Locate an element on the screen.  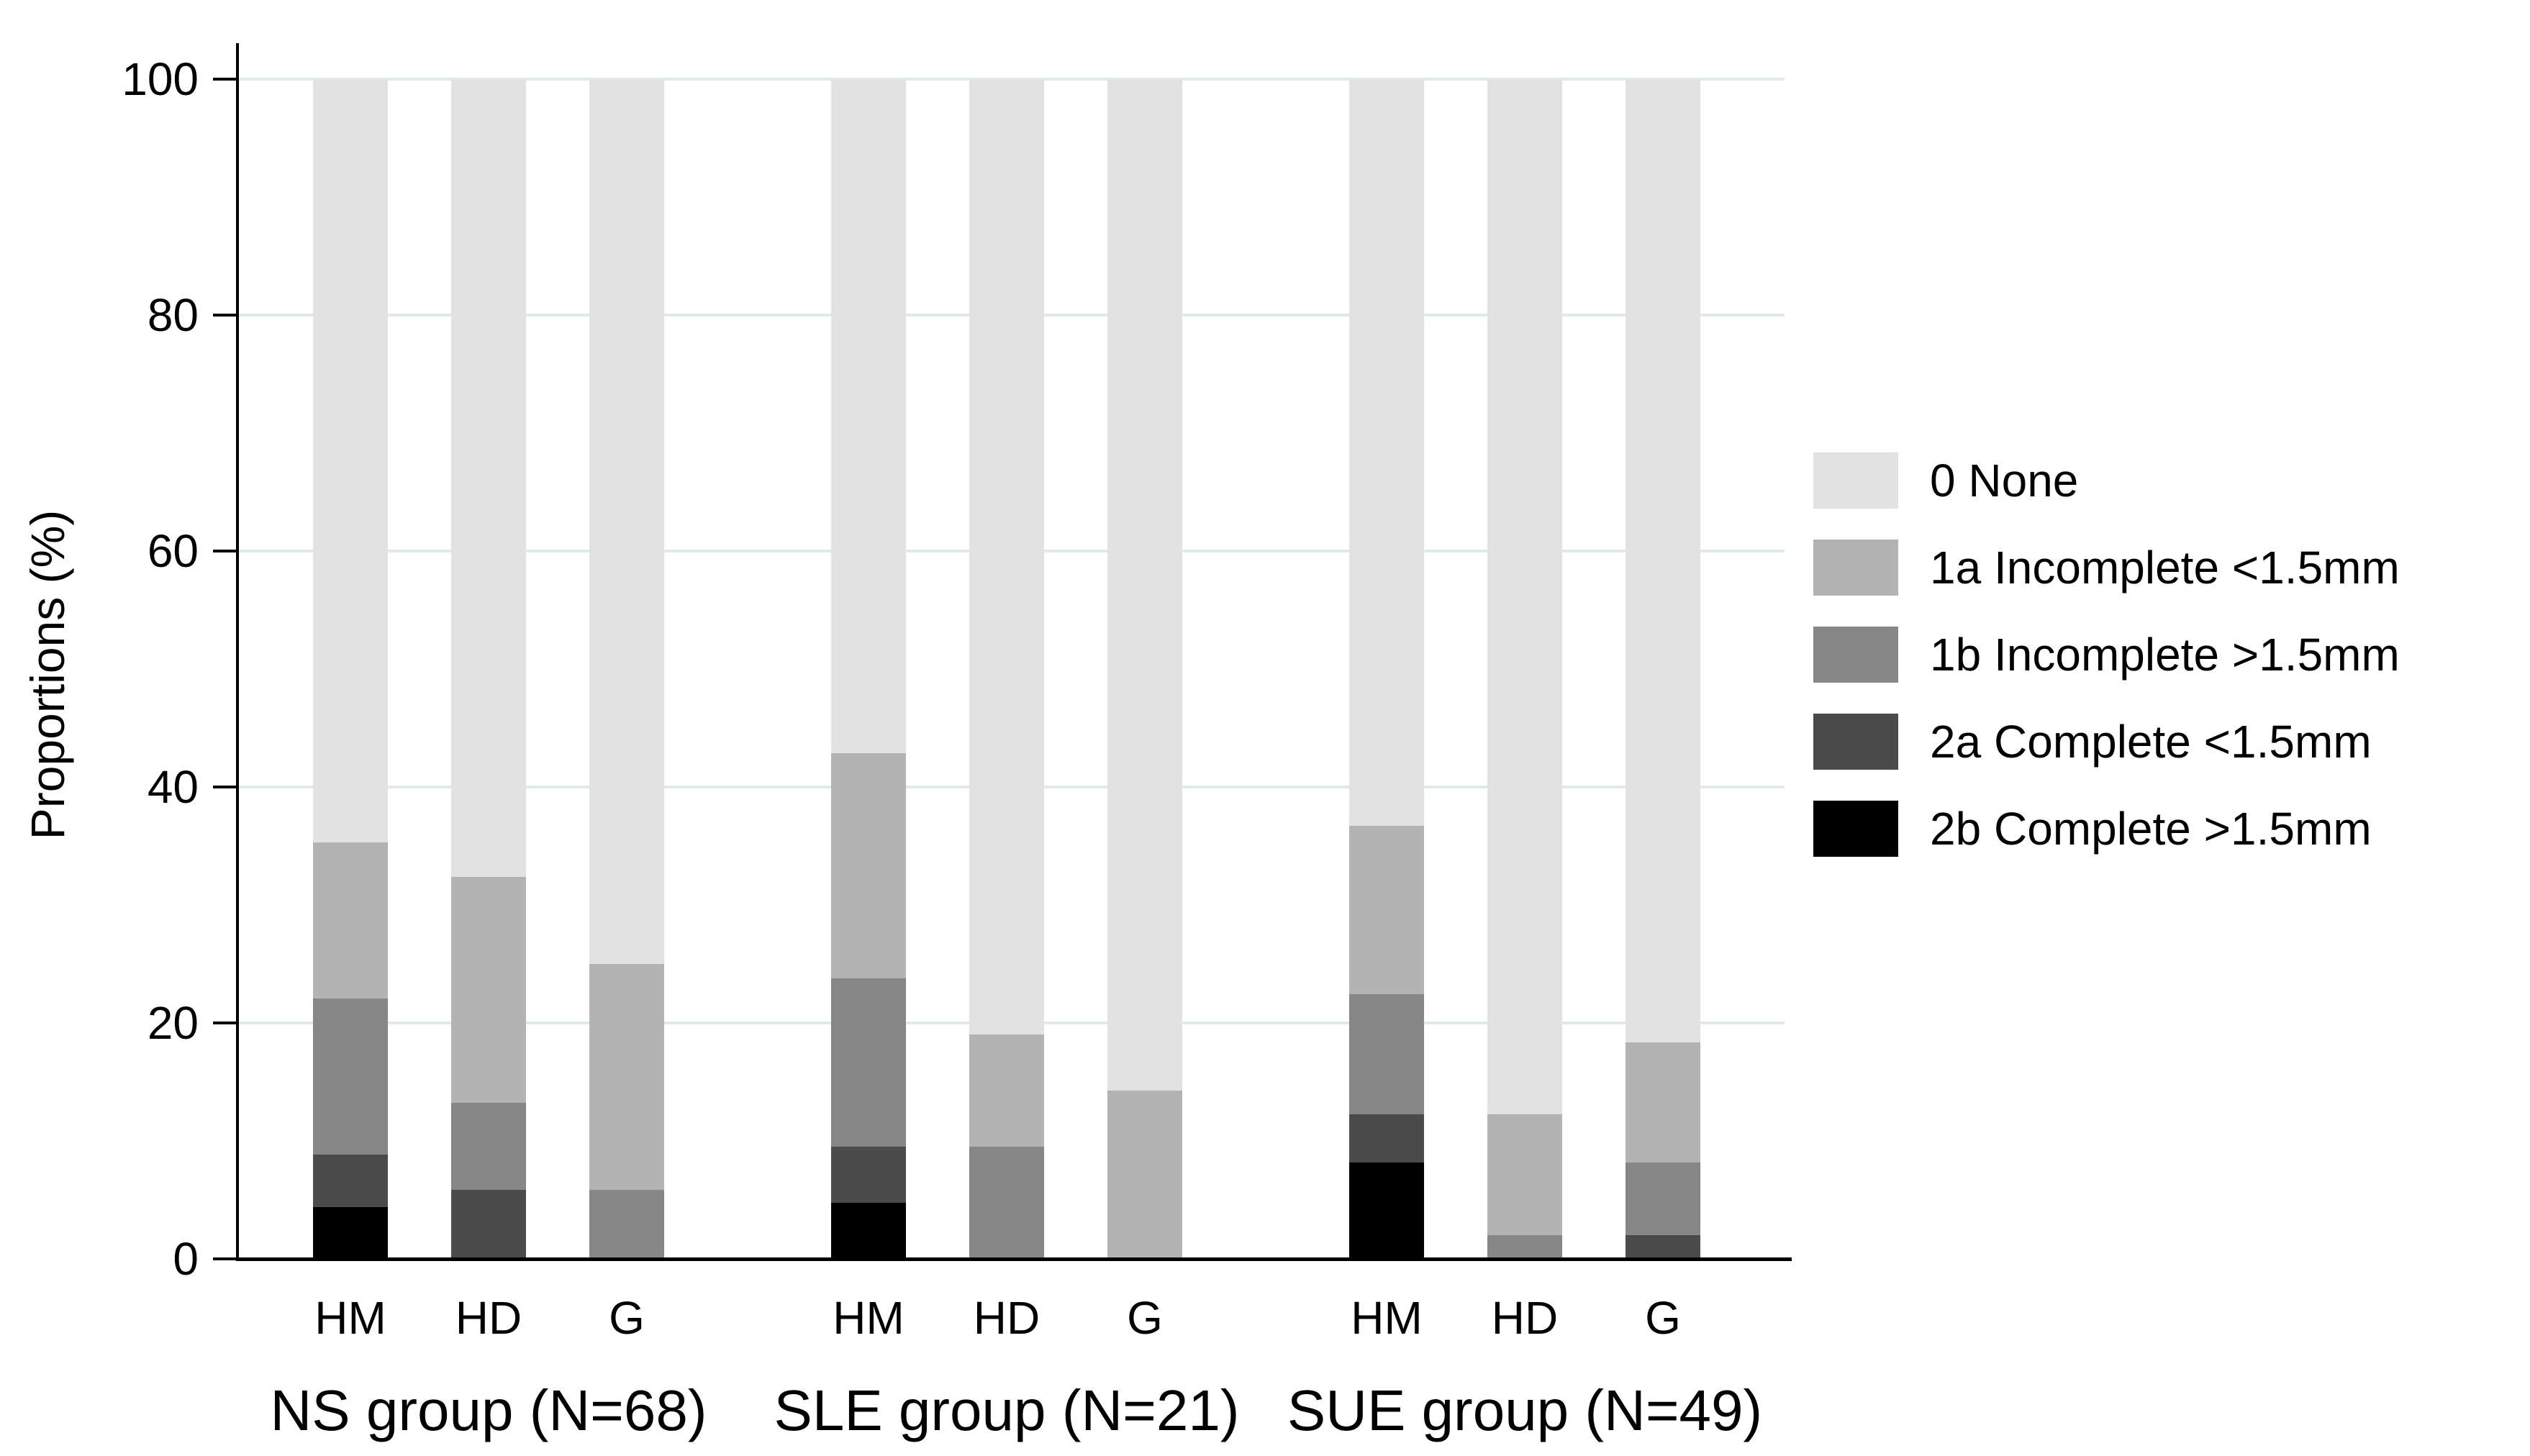
bar-sle-hm is located at coordinates (868, 669).